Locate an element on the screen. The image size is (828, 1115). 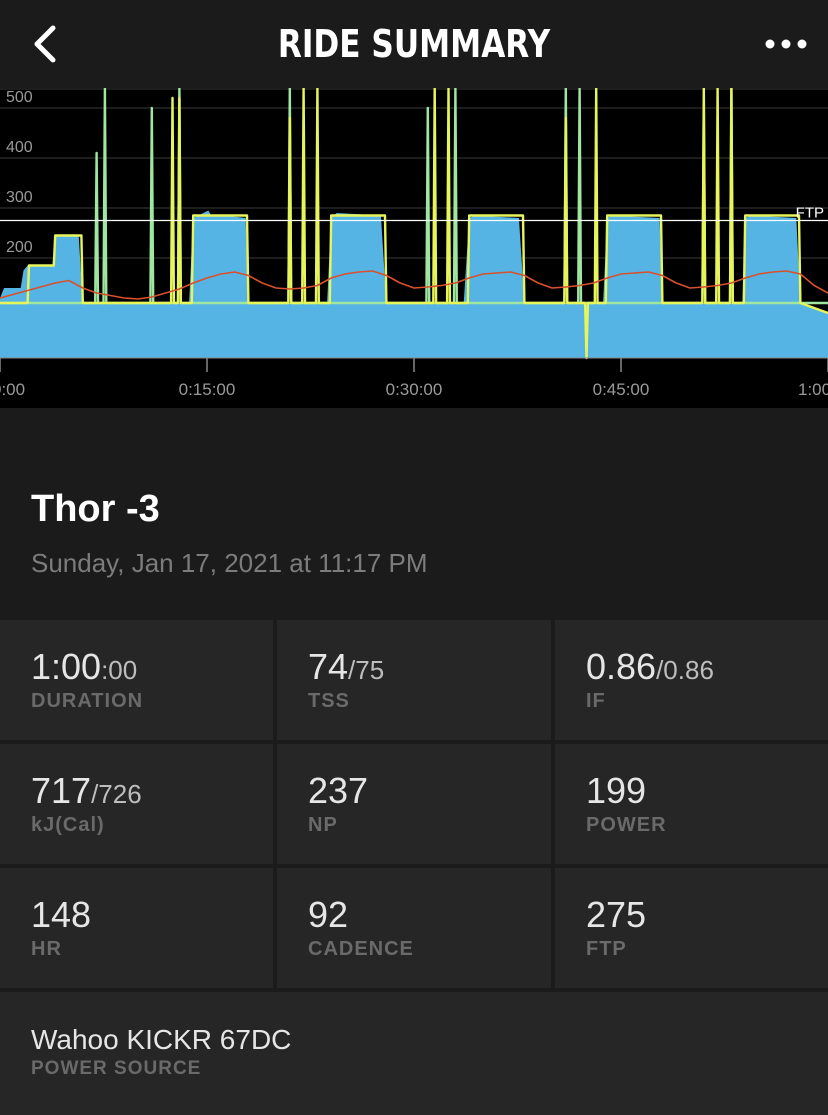
stat-sub-value: /726 is located at coordinates (116, 794).